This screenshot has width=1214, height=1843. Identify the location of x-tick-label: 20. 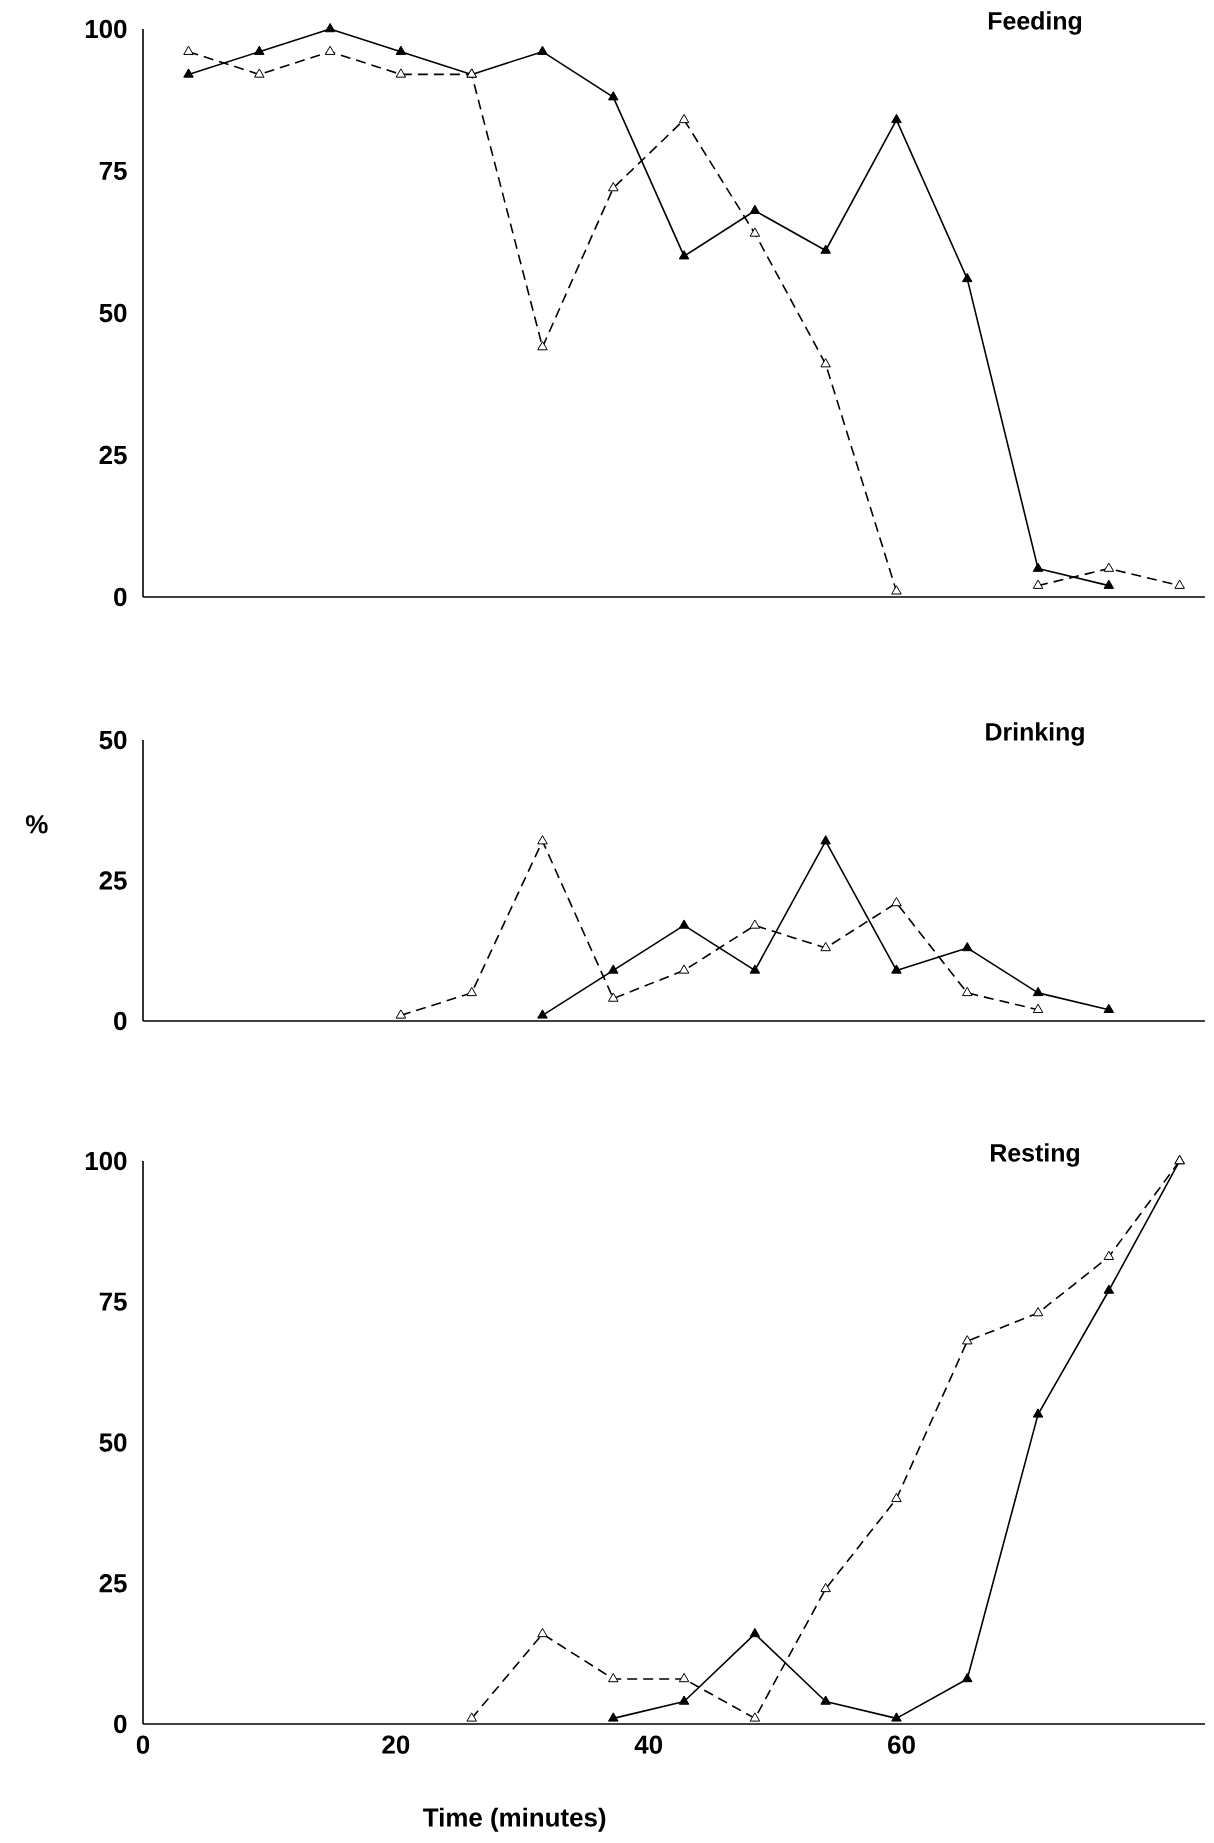
(396, 1744).